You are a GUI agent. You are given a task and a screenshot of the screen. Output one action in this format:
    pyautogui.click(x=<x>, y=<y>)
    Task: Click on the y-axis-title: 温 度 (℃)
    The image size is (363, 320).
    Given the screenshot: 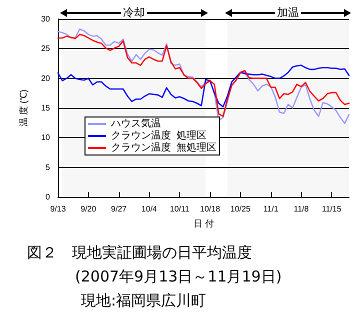 What is the action you would take?
    pyautogui.click(x=23, y=108)
    